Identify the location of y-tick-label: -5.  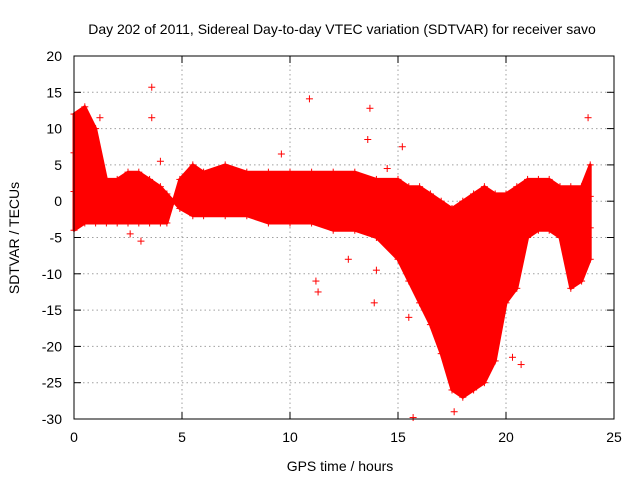
(56, 238).